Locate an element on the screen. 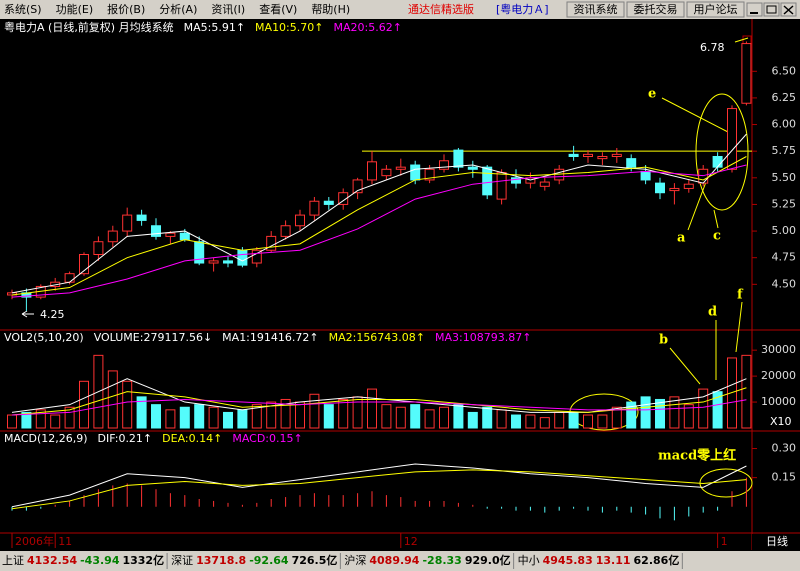 The height and width of the screenshot is (571, 800). icon is located at coordinates (771, 9).